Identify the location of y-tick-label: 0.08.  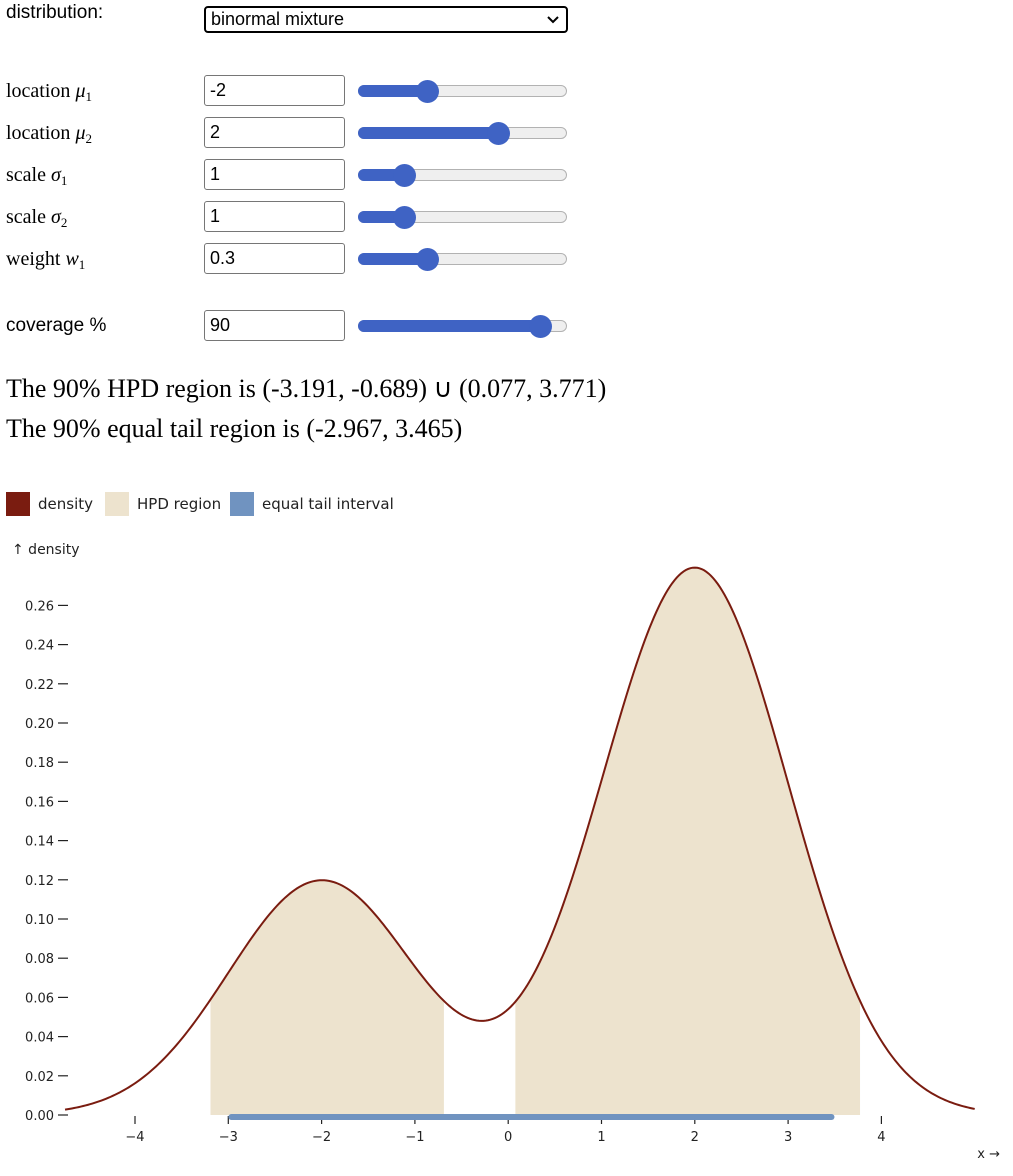
(39, 959).